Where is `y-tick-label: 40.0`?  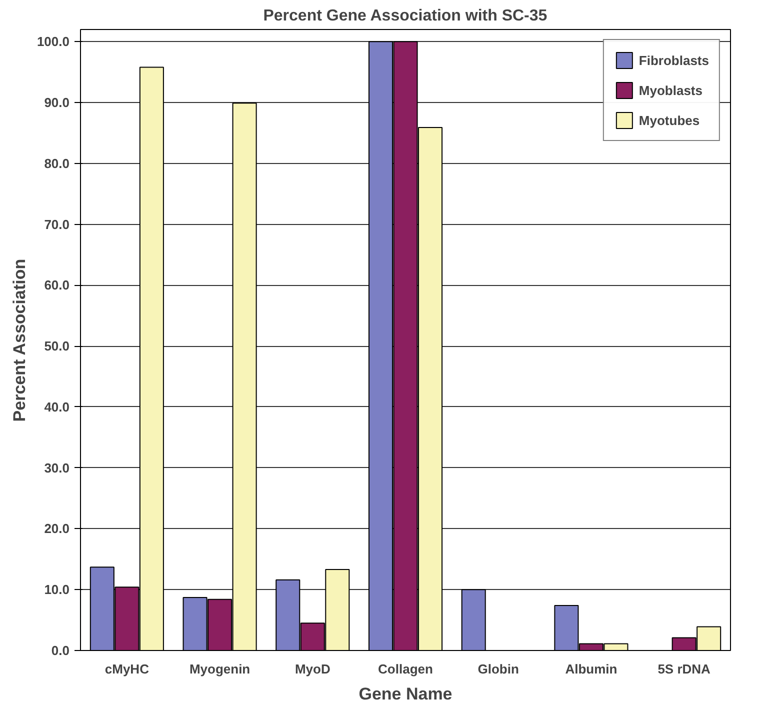 y-tick-label: 40.0 is located at coordinates (57, 406).